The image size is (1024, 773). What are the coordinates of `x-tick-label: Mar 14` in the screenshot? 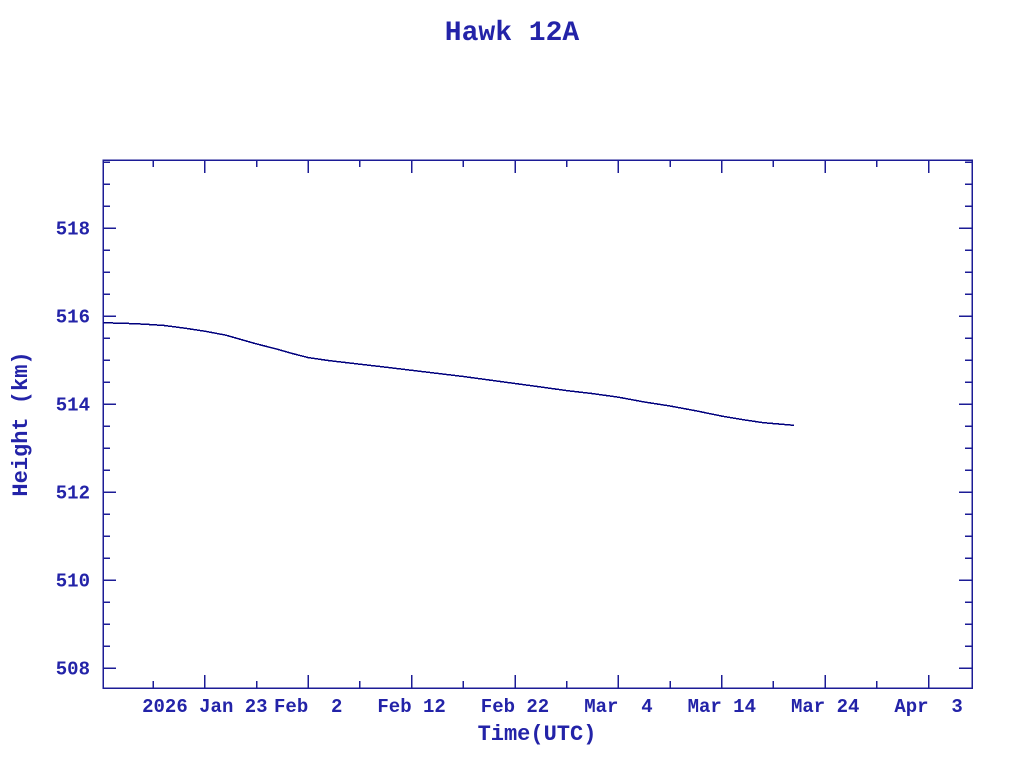 It's located at (722, 707).